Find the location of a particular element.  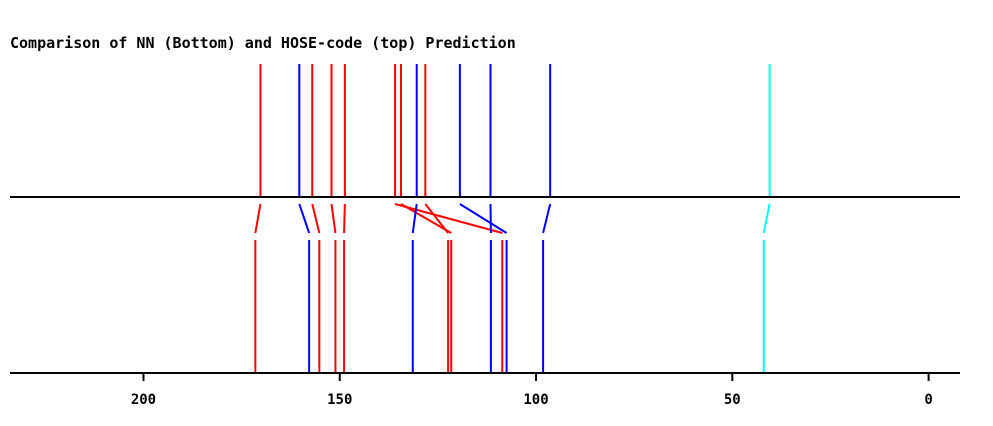

x-tick-label: 50 is located at coordinates (732, 400).